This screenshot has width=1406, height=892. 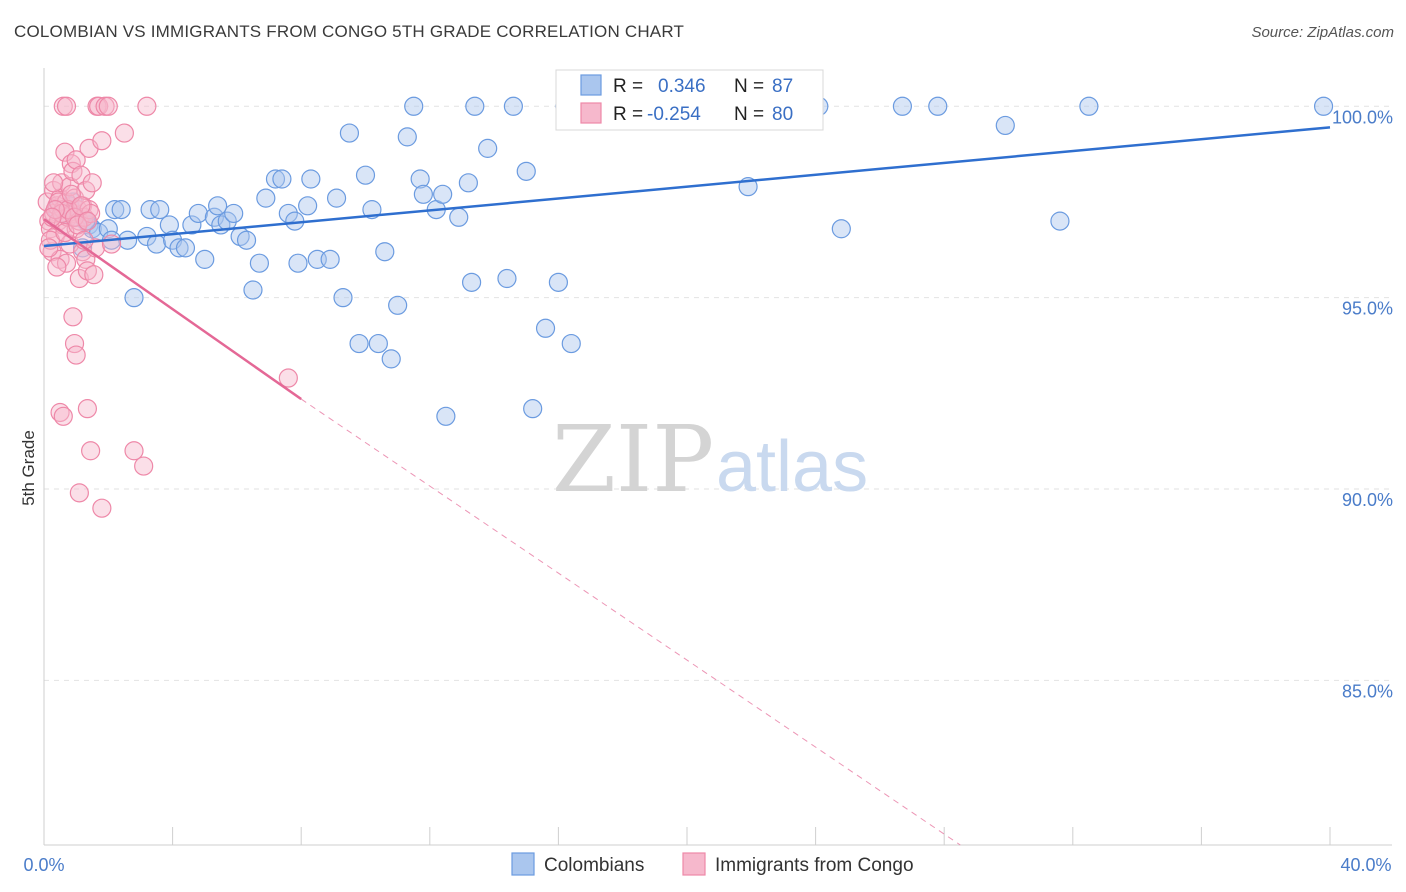 What do you see at coordinates (628, 86) in the screenshot?
I see `legend-r-label-colombians: R =` at bounding box center [628, 86].